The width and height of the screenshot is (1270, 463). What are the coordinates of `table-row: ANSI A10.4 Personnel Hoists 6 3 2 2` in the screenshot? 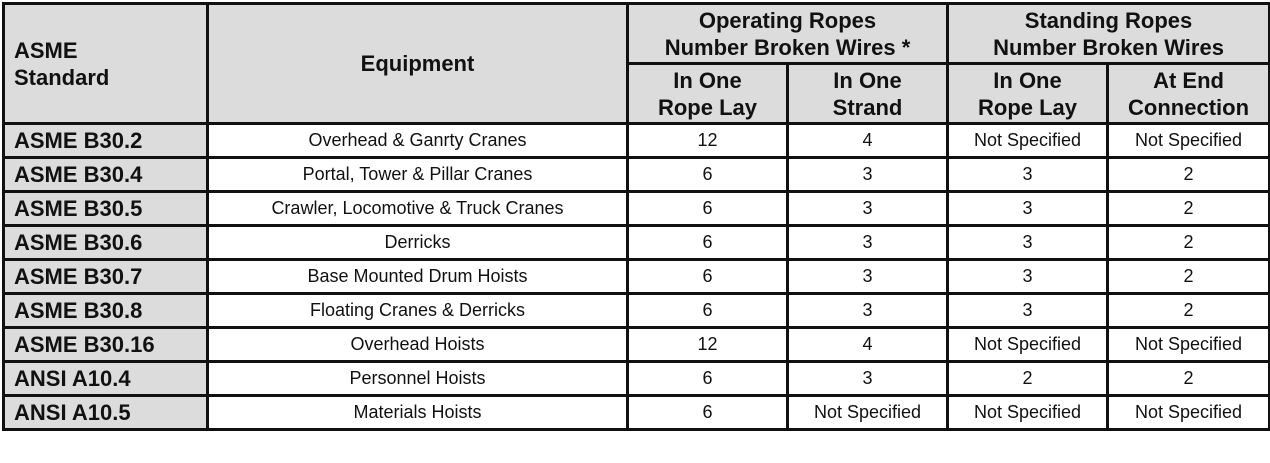 It's located at (636, 378).